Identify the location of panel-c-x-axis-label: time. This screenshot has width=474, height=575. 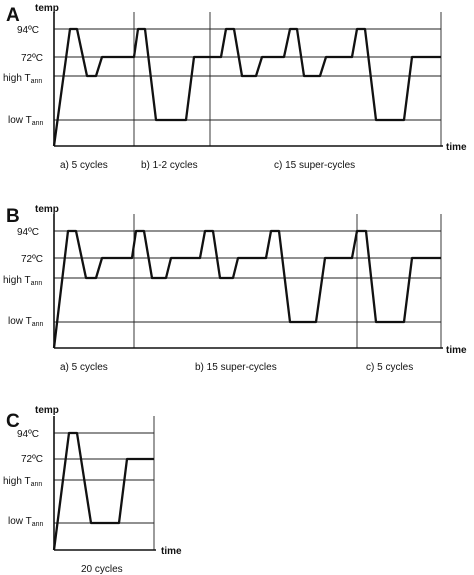
(171, 551).